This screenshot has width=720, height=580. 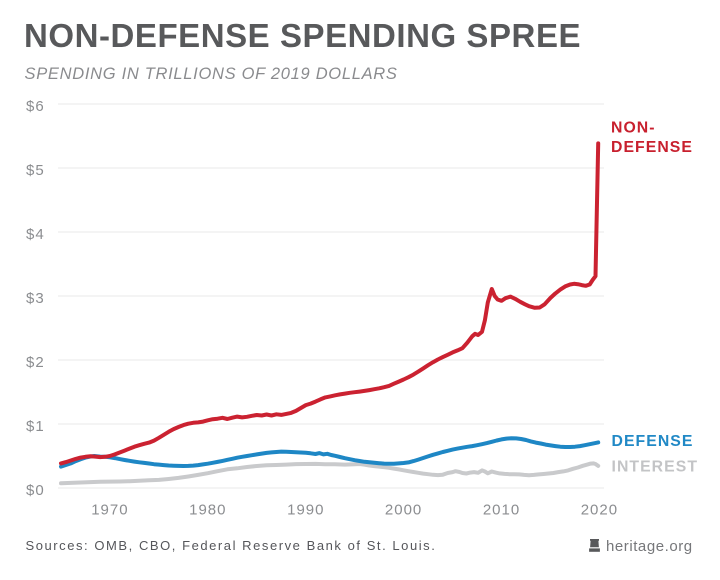 I want to click on svg-text: $3, so click(x=35, y=298).